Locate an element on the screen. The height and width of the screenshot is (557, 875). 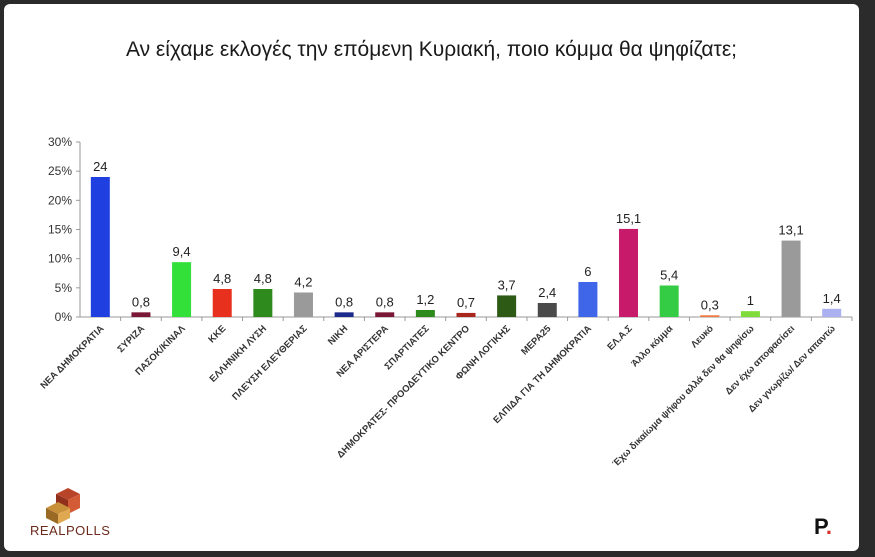
data-label: 13,1 is located at coordinates (790, 230).